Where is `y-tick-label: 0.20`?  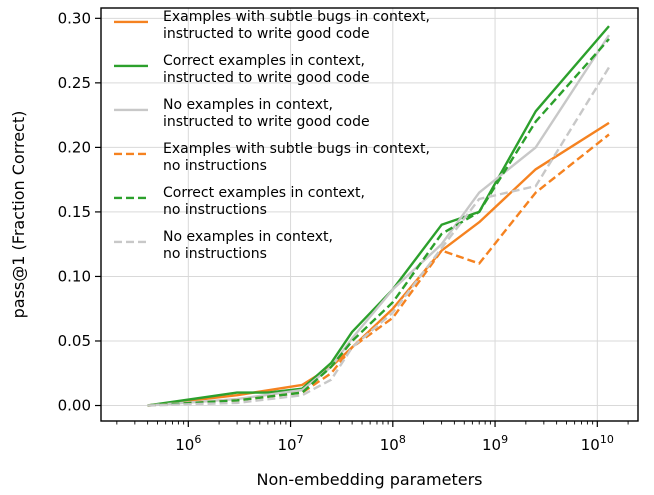 y-tick-label: 0.20 is located at coordinates (74, 147).